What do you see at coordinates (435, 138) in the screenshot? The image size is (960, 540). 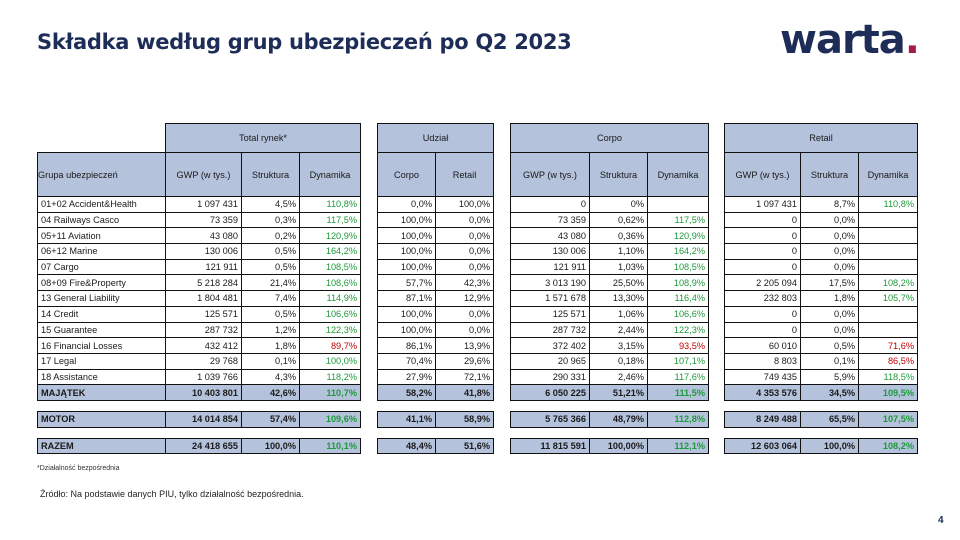 I see `group-udzial: Udział` at bounding box center [435, 138].